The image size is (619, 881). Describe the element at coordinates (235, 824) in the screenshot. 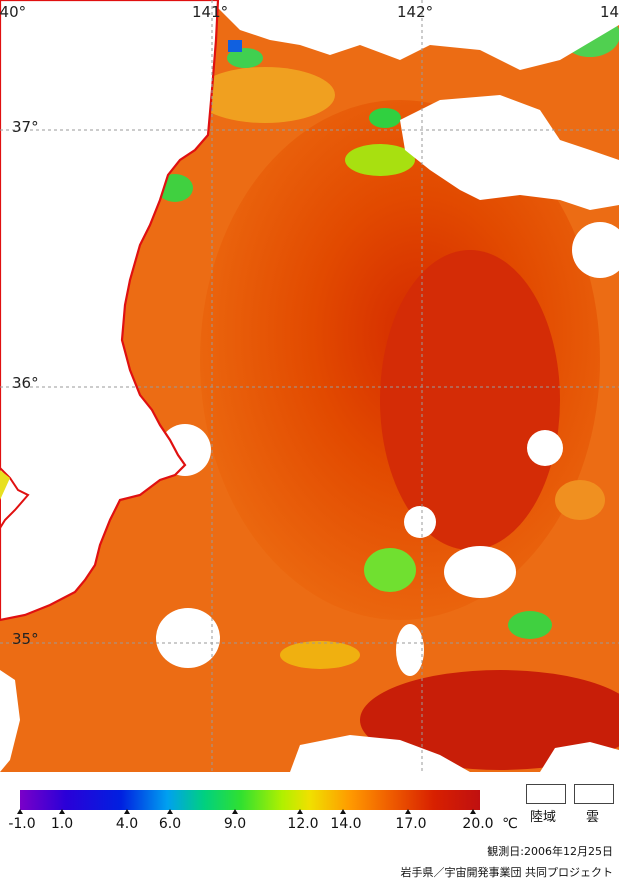

I see `colorbar-tick-label: 9.0` at that location.